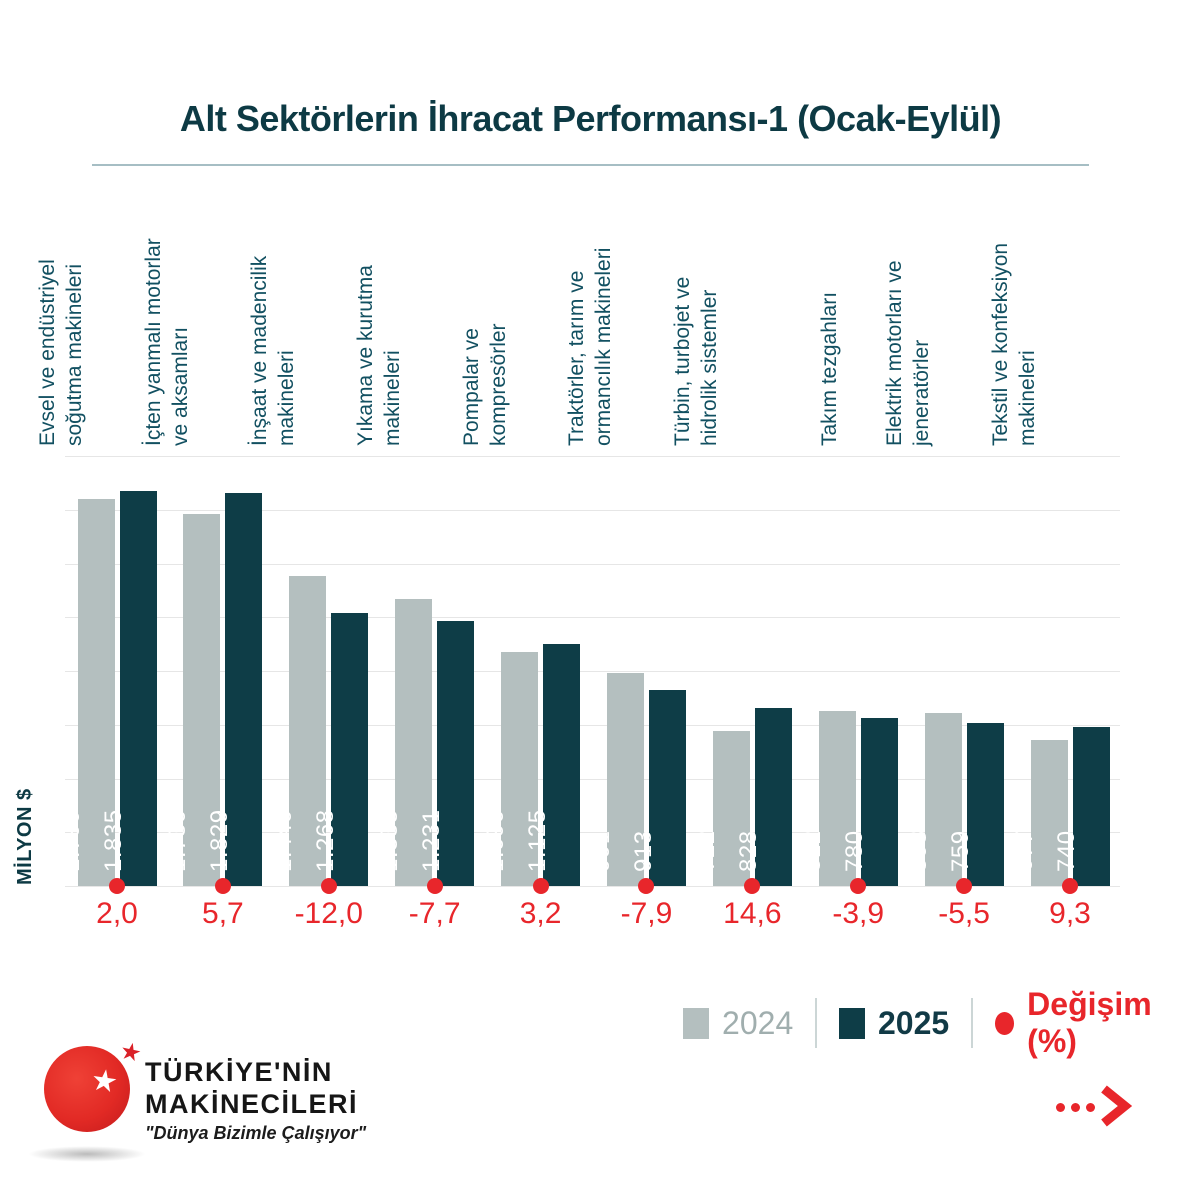 The image size is (1181, 1181). What do you see at coordinates (758, 1022) in the screenshot?
I see `legend-label-2024: 2024` at bounding box center [758, 1022].